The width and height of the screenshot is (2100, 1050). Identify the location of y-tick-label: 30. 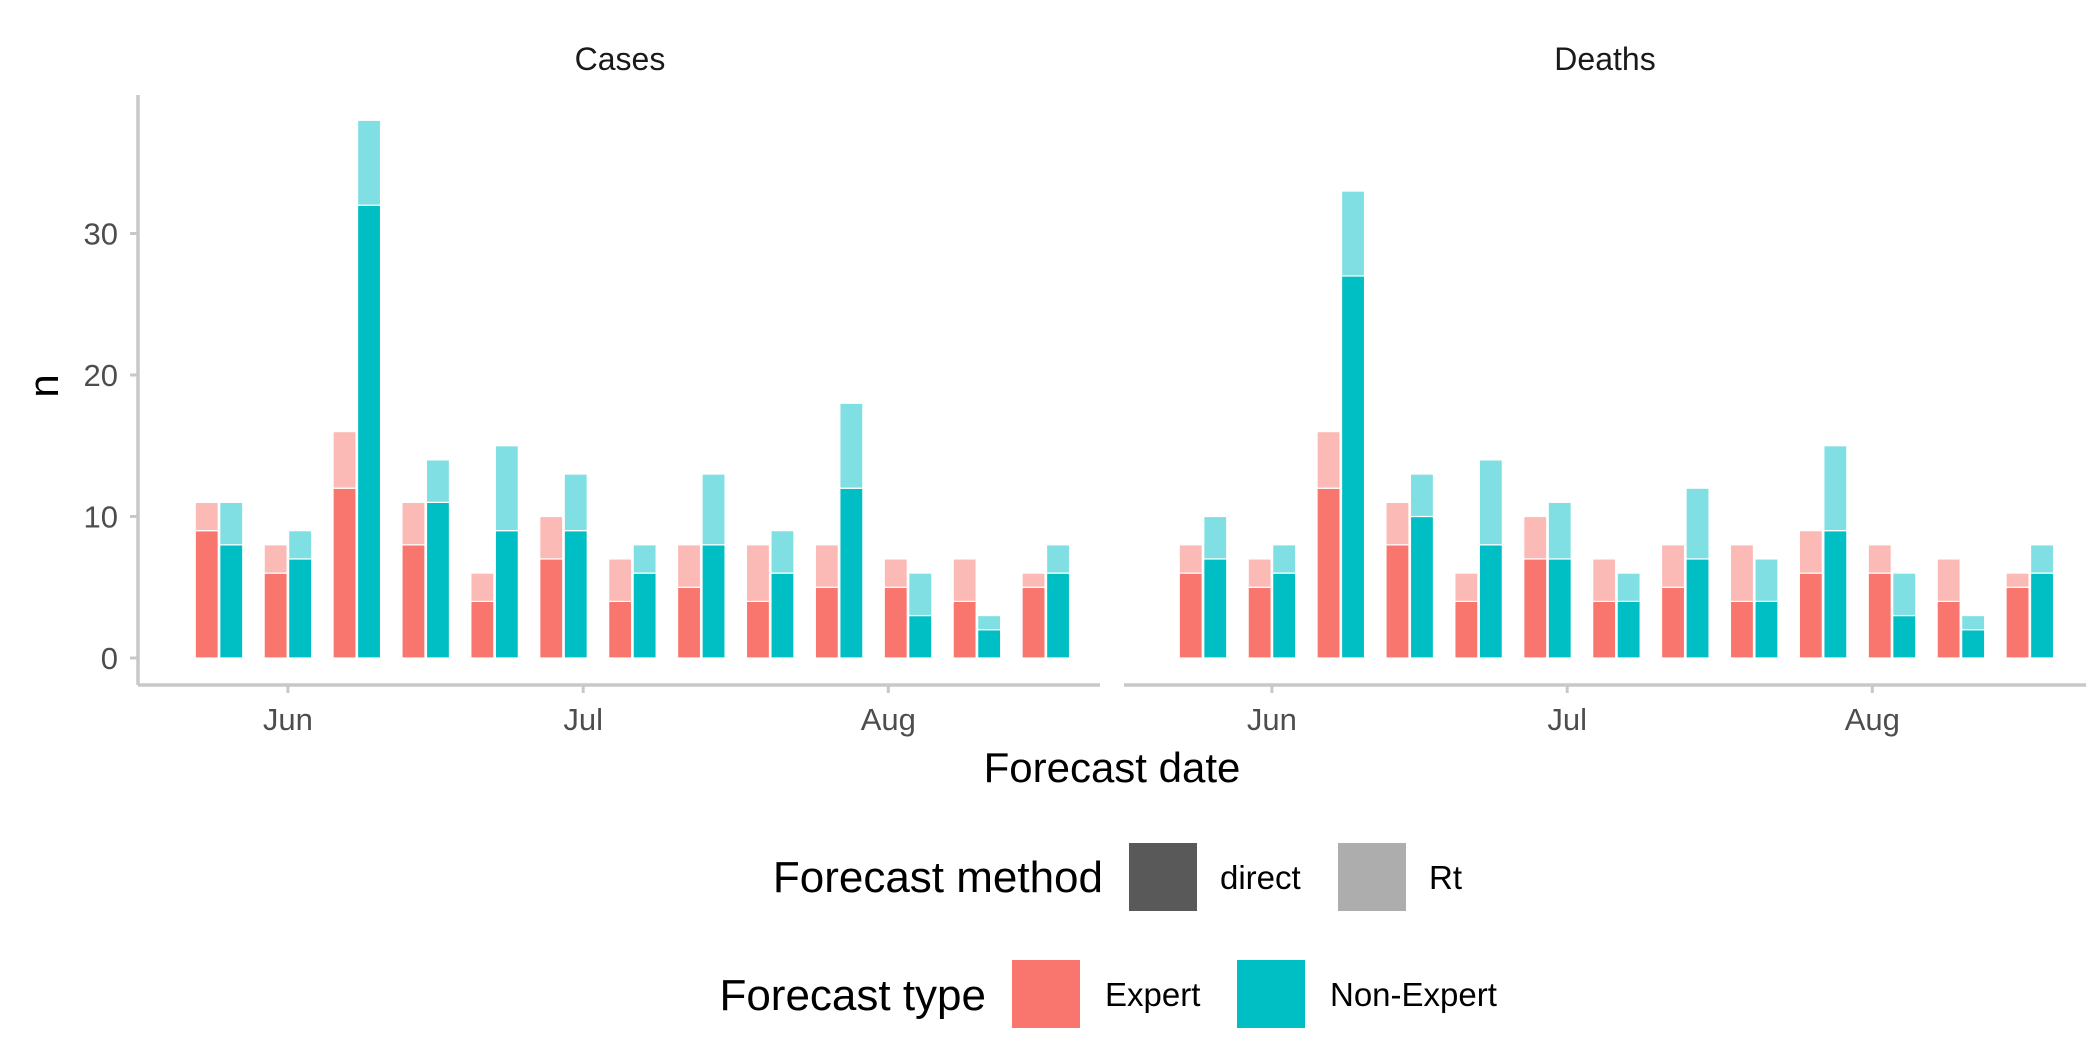
(101, 234).